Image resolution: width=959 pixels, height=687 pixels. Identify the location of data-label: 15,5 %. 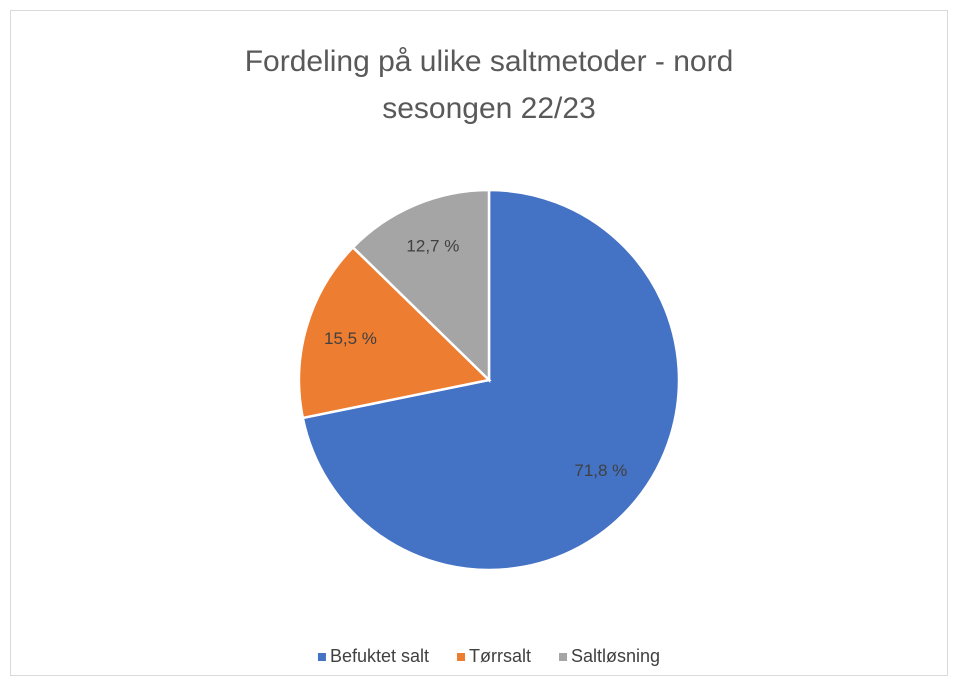
(350, 338).